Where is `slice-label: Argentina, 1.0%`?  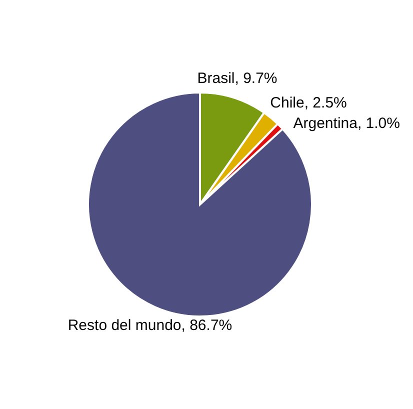 slice-label: Argentina, 1.0% is located at coordinates (346, 123).